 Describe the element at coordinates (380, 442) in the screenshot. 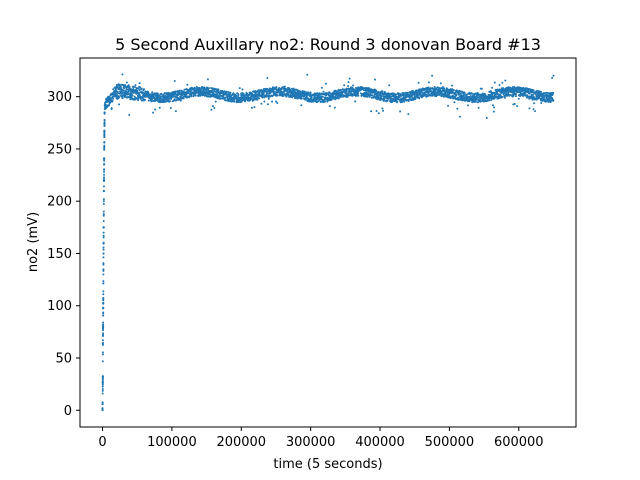

I see `x-tick-label: 400000` at that location.